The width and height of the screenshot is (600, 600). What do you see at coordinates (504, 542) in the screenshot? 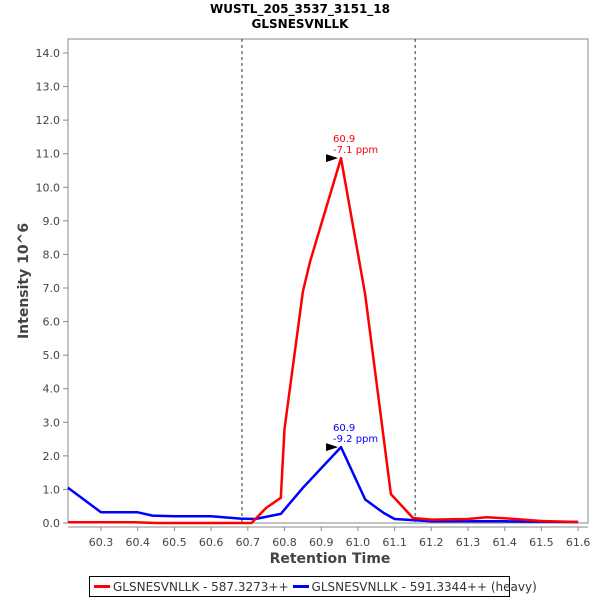
I see `x-tick-label: 61.4` at bounding box center [504, 542].